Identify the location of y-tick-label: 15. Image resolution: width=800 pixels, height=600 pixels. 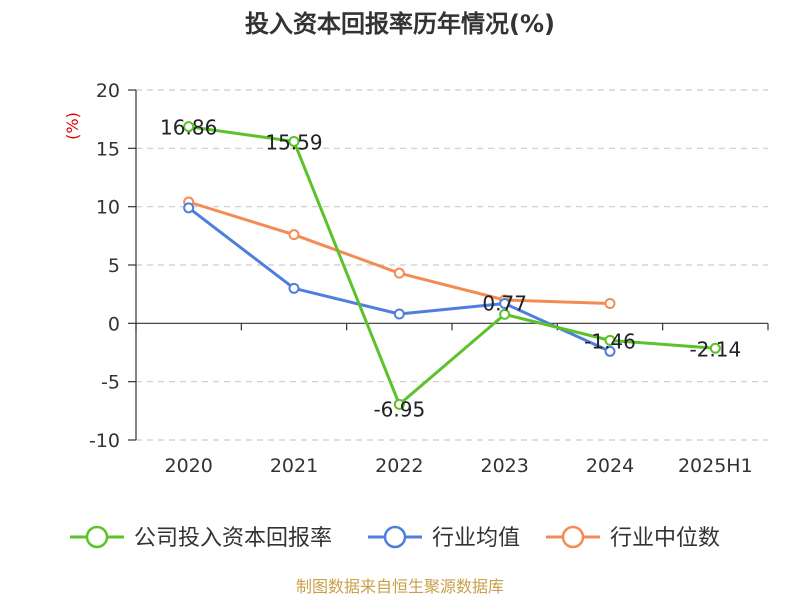
(108, 149).